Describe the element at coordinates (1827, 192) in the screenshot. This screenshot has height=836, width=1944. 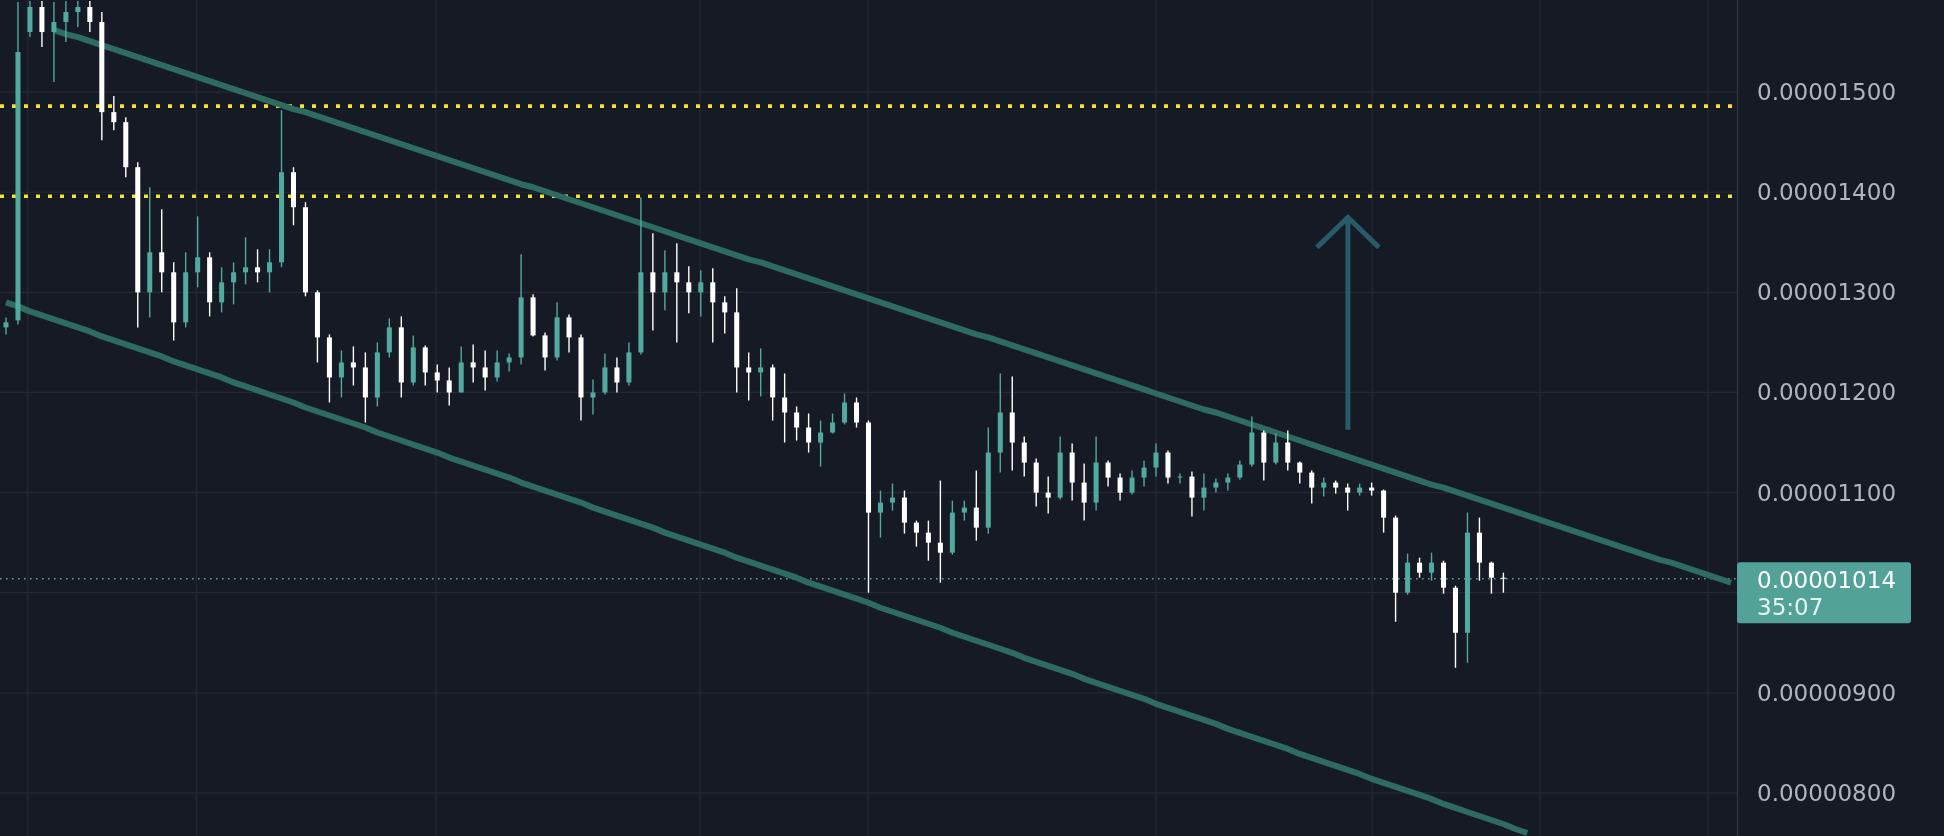
I see `y-tick-label: 0.00001400` at that location.